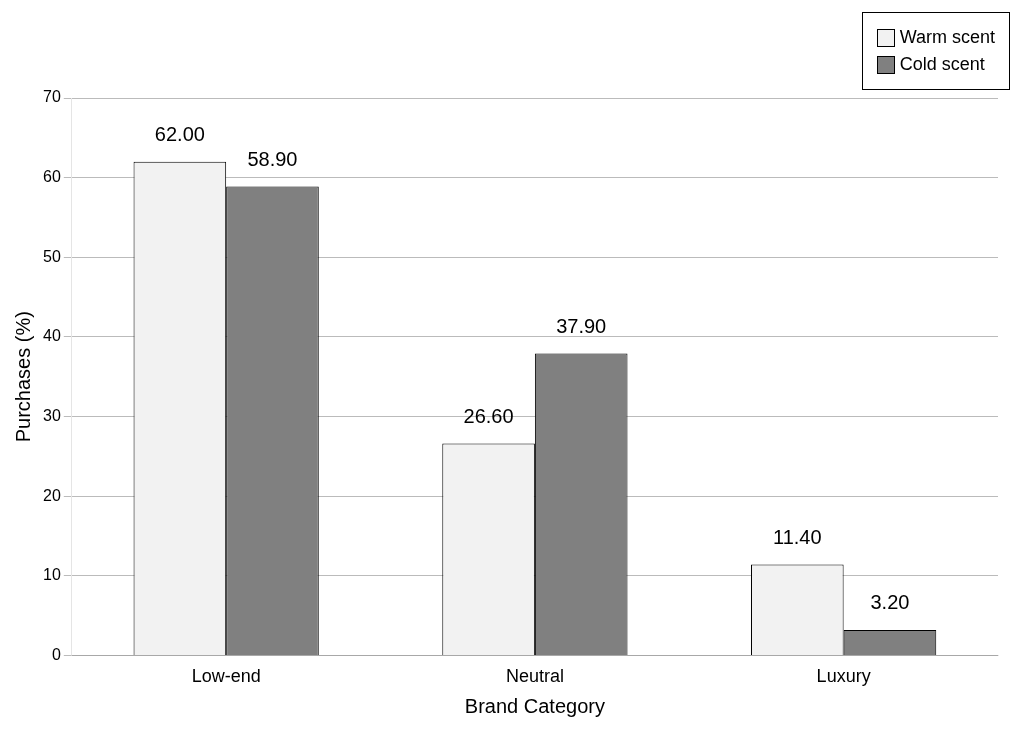 The width and height of the screenshot is (1029, 734). Describe the element at coordinates (581, 326) in the screenshot. I see `data-label: 37.90` at that location.